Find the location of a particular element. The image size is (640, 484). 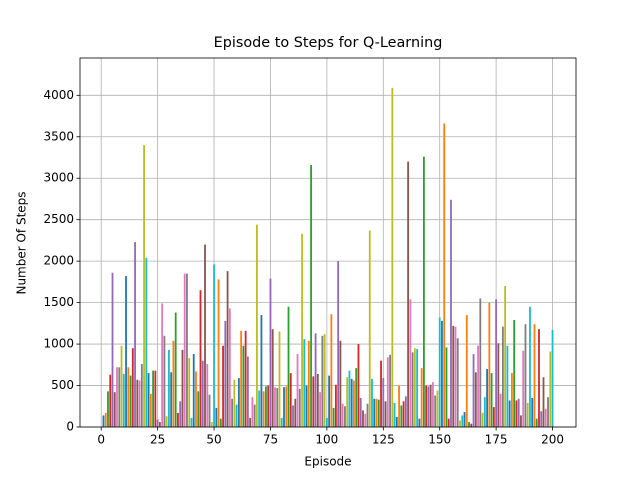

x-tick-label: 150 is located at coordinates (439, 440).